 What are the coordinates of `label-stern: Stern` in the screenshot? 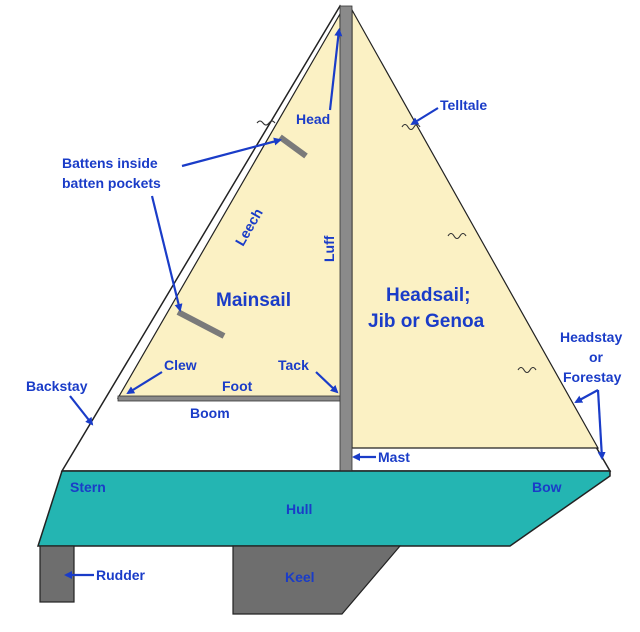 It's located at (88, 487).